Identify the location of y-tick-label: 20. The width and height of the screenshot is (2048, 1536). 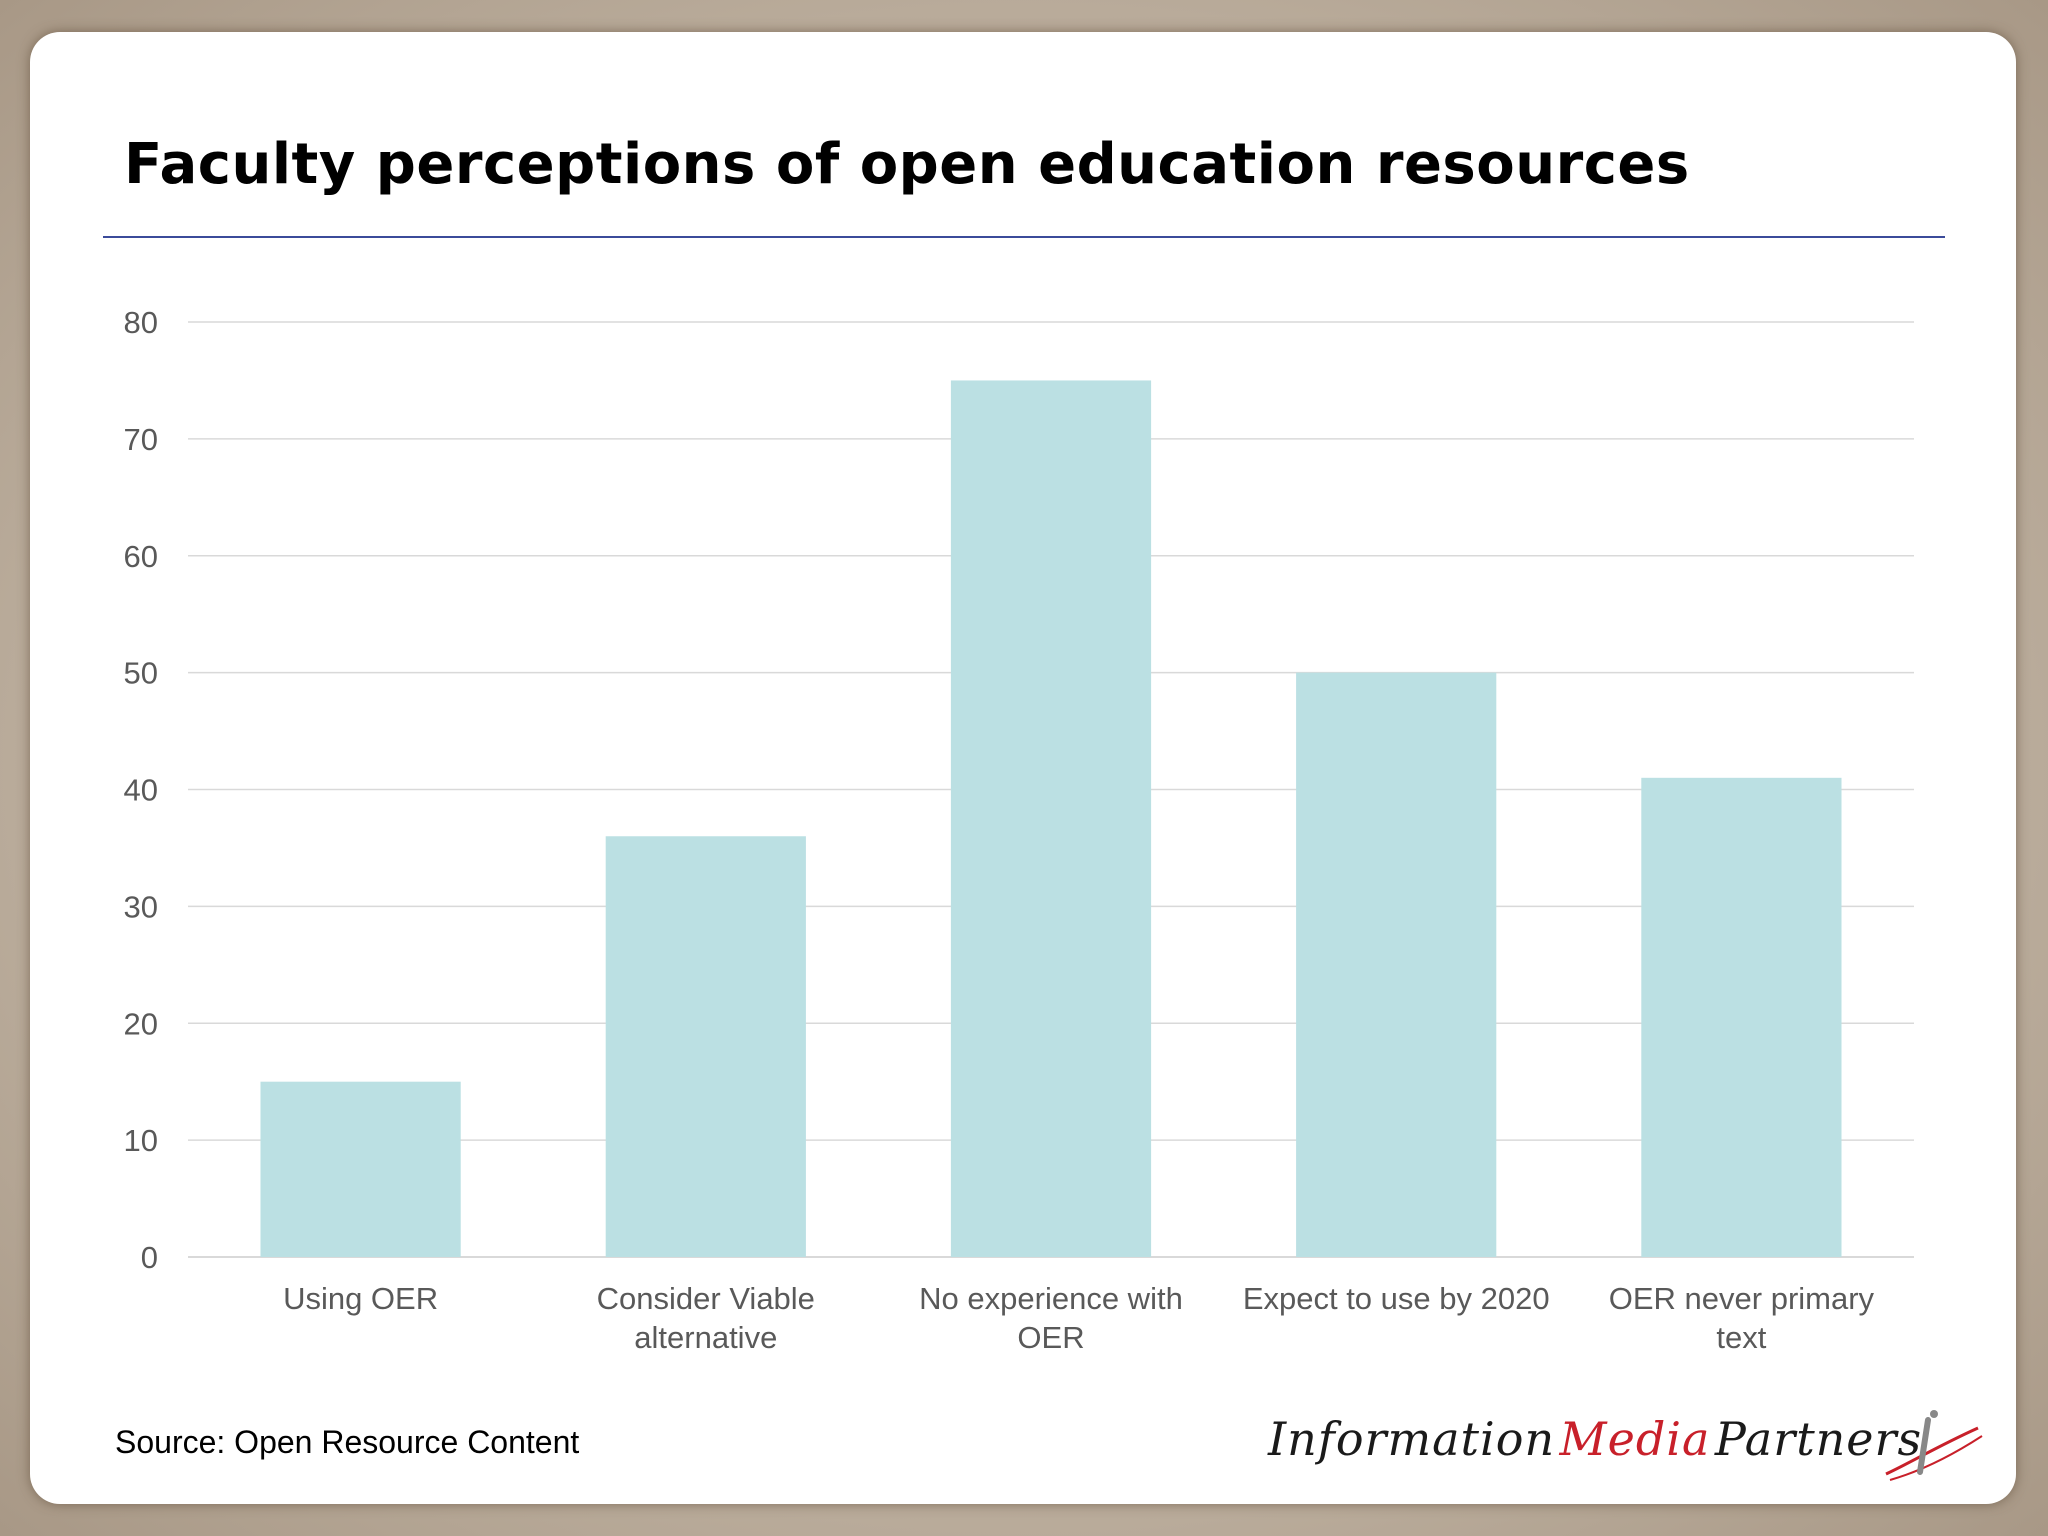
(141, 1023).